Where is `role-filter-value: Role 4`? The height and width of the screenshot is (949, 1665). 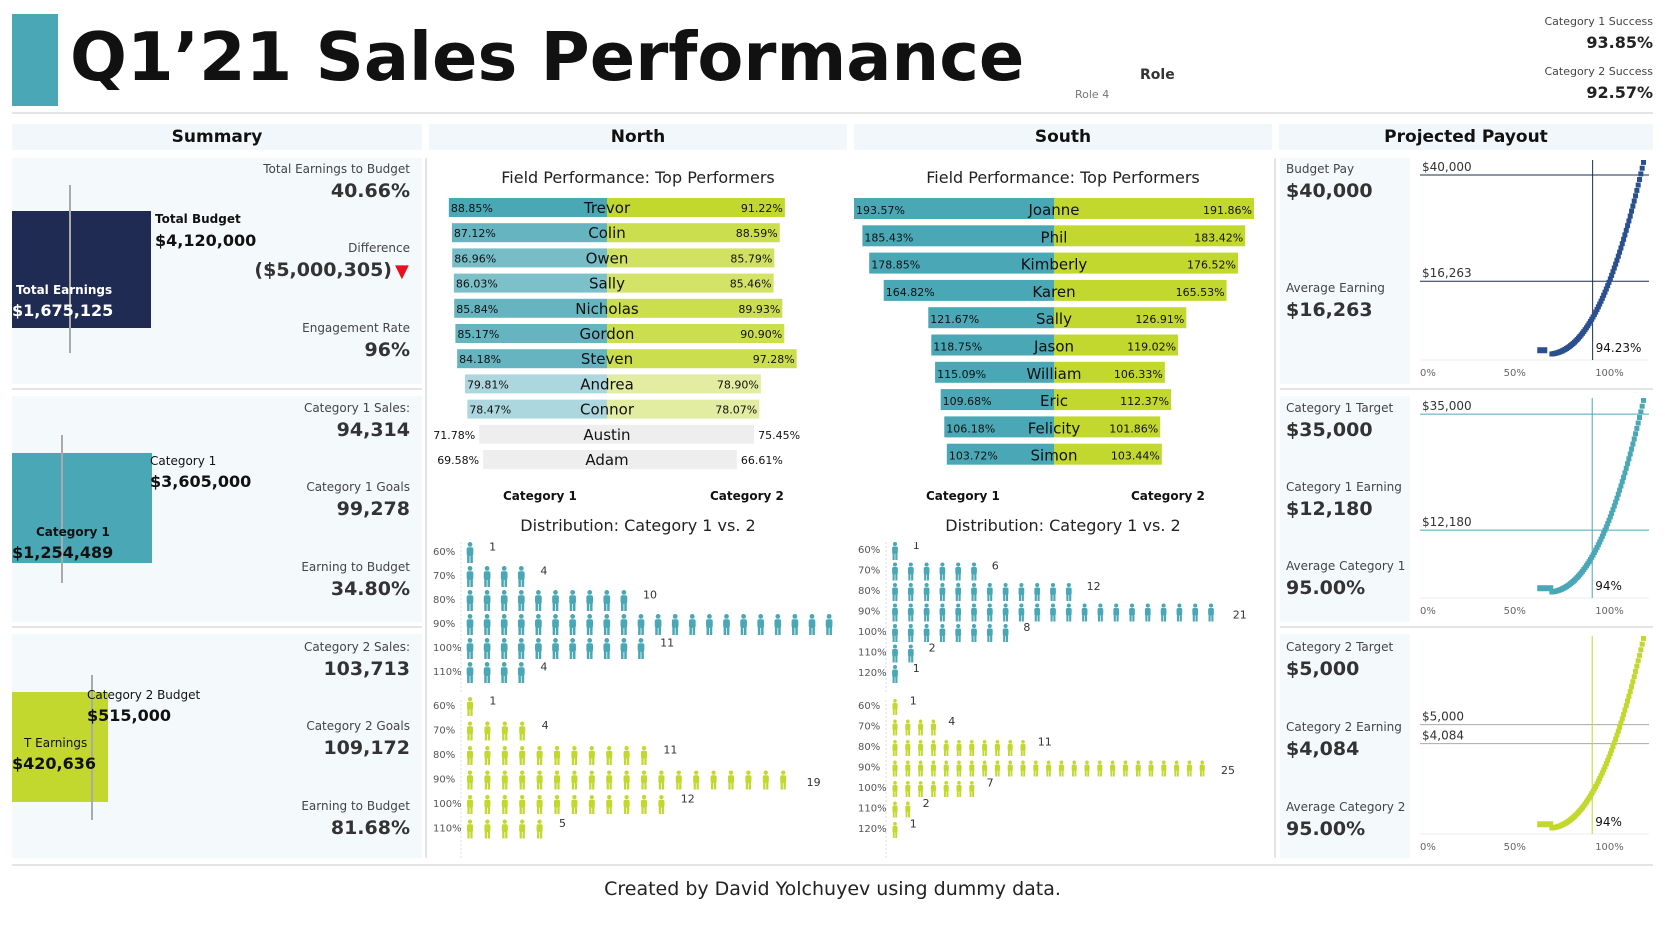
role-filter-value: Role 4 is located at coordinates (1092, 94).